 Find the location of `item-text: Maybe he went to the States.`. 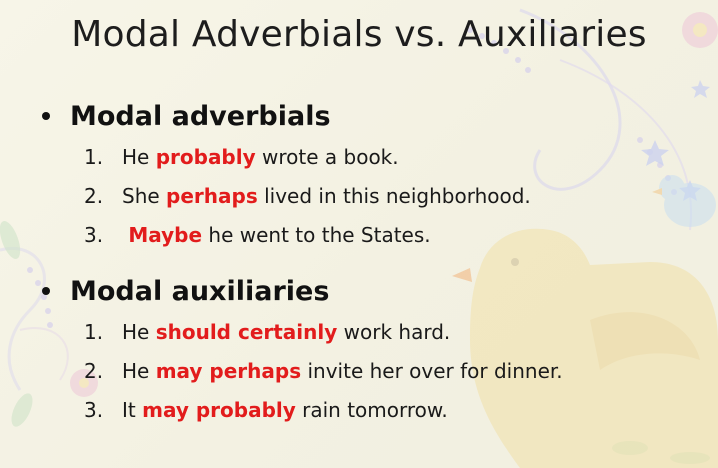

item-text: Maybe he went to the States. is located at coordinates (276, 234).